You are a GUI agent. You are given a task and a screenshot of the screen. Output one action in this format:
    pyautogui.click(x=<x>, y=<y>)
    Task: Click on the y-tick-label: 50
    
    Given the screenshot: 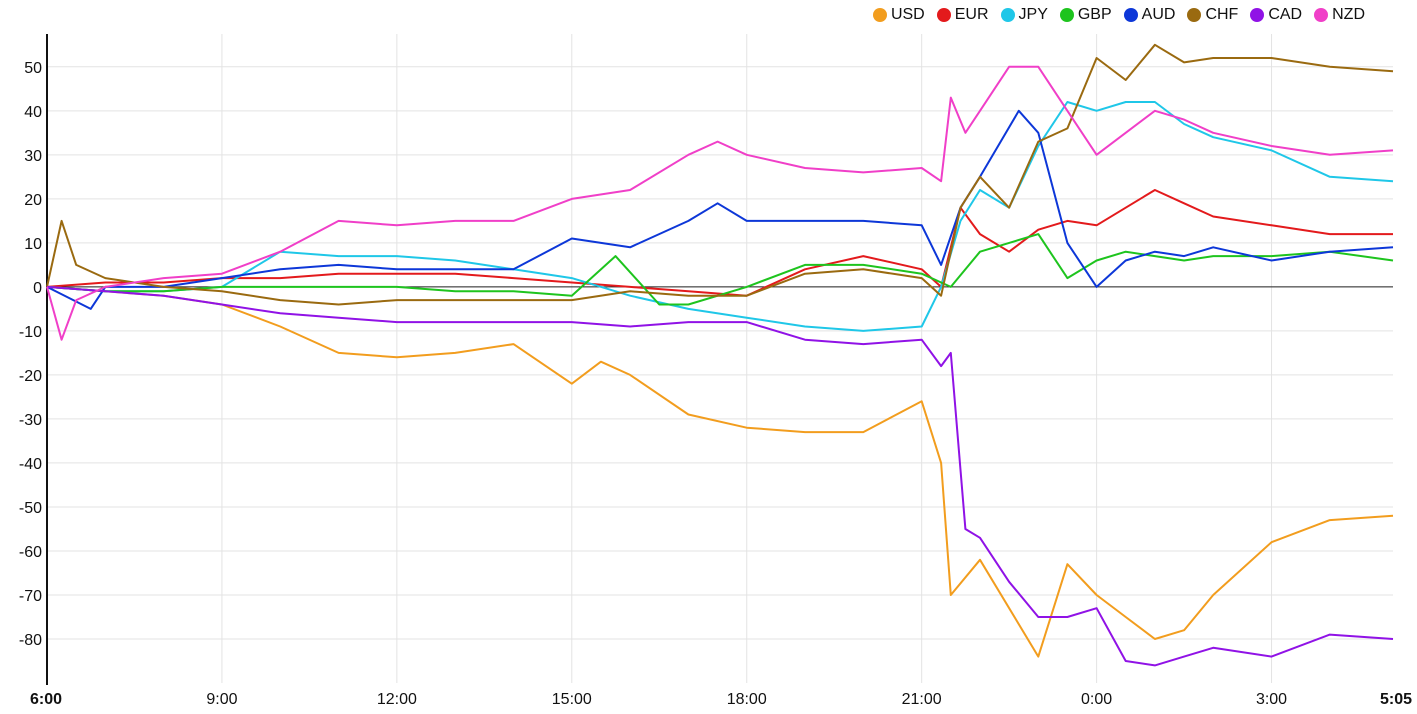 What is the action you would take?
    pyautogui.click(x=33, y=68)
    